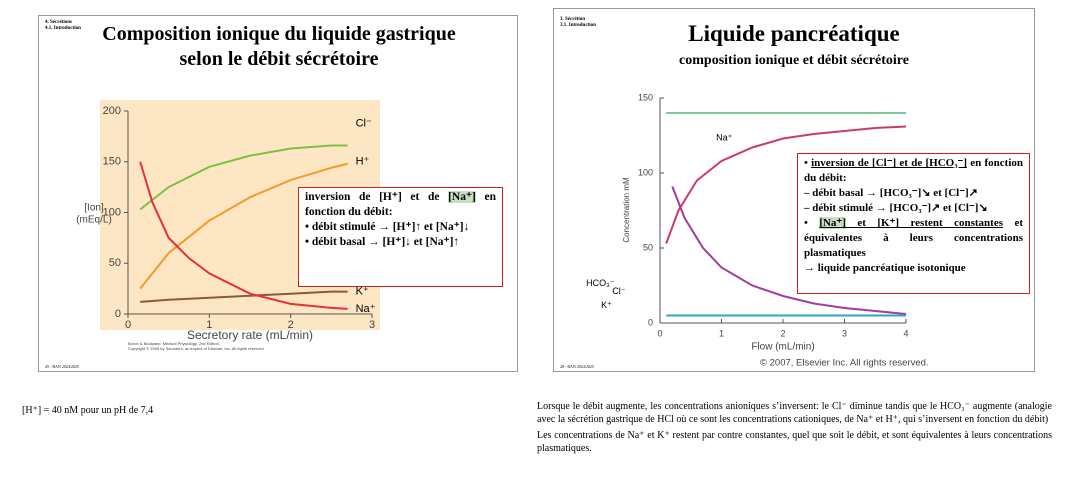 This screenshot has height=478, width=1069. Describe the element at coordinates (794, 33) in the screenshot. I see `slide-title: Liquide pancréatique` at that location.